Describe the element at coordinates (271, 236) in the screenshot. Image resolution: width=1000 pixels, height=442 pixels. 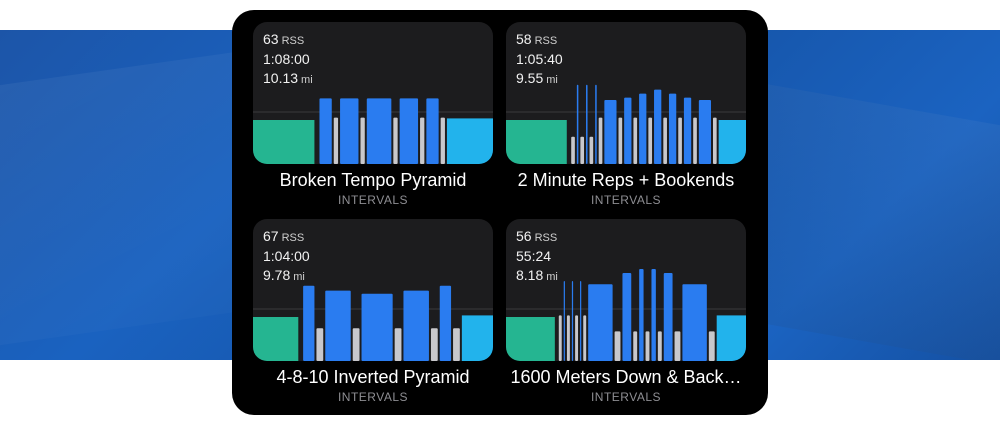
I see `rss-value: 67` at that location.